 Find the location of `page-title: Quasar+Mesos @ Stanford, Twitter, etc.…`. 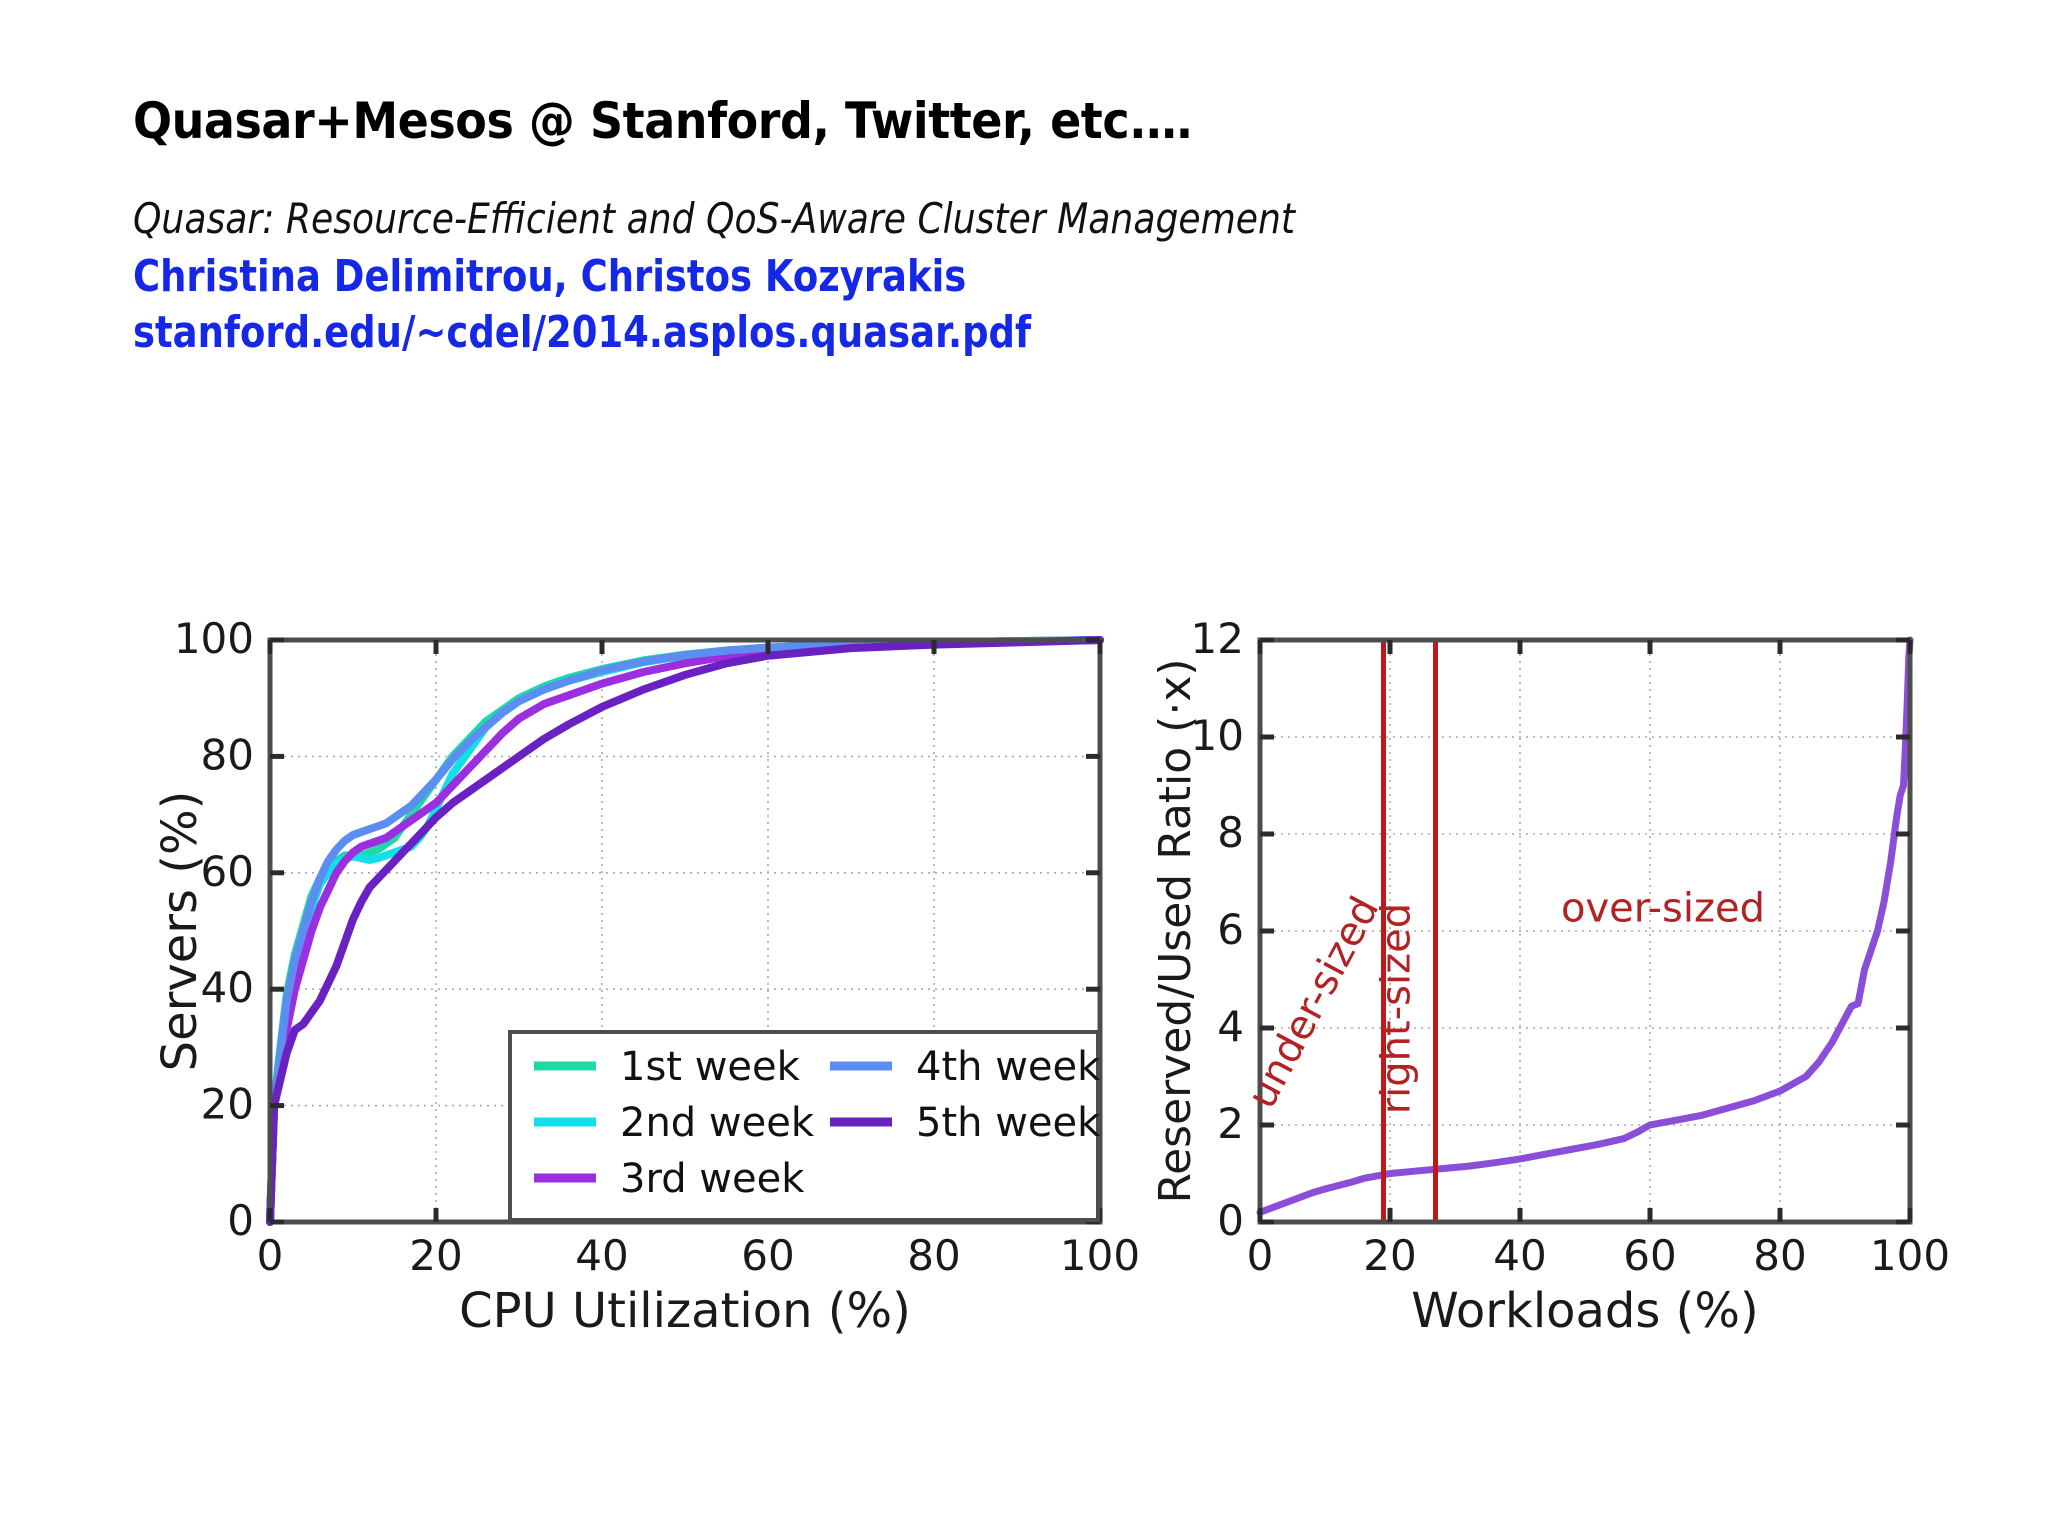

page-title: Quasar+Mesos @ Stanford, Twitter, etc.… is located at coordinates (662, 121).